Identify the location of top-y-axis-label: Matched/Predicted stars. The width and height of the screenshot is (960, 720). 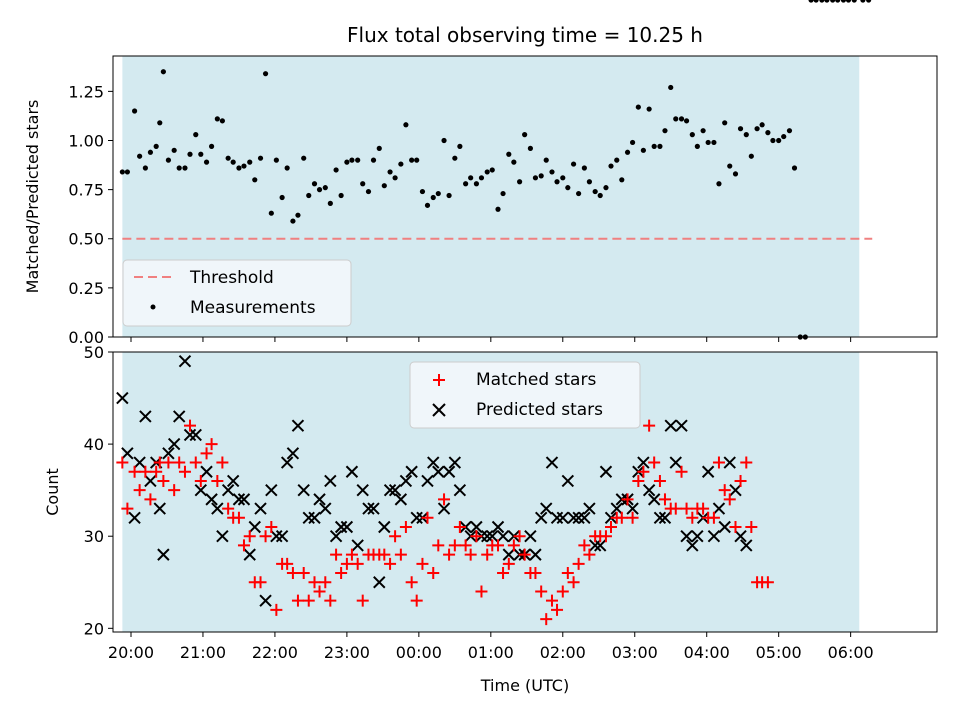
(32, 197).